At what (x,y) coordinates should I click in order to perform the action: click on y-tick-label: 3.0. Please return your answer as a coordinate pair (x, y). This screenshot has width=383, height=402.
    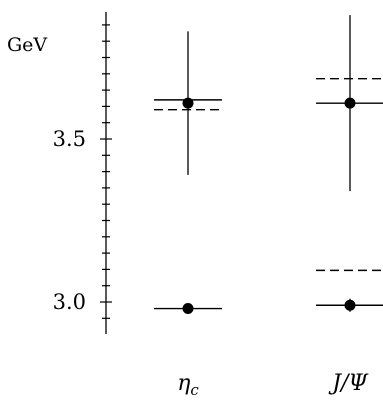
    Looking at the image, I should click on (69, 302).